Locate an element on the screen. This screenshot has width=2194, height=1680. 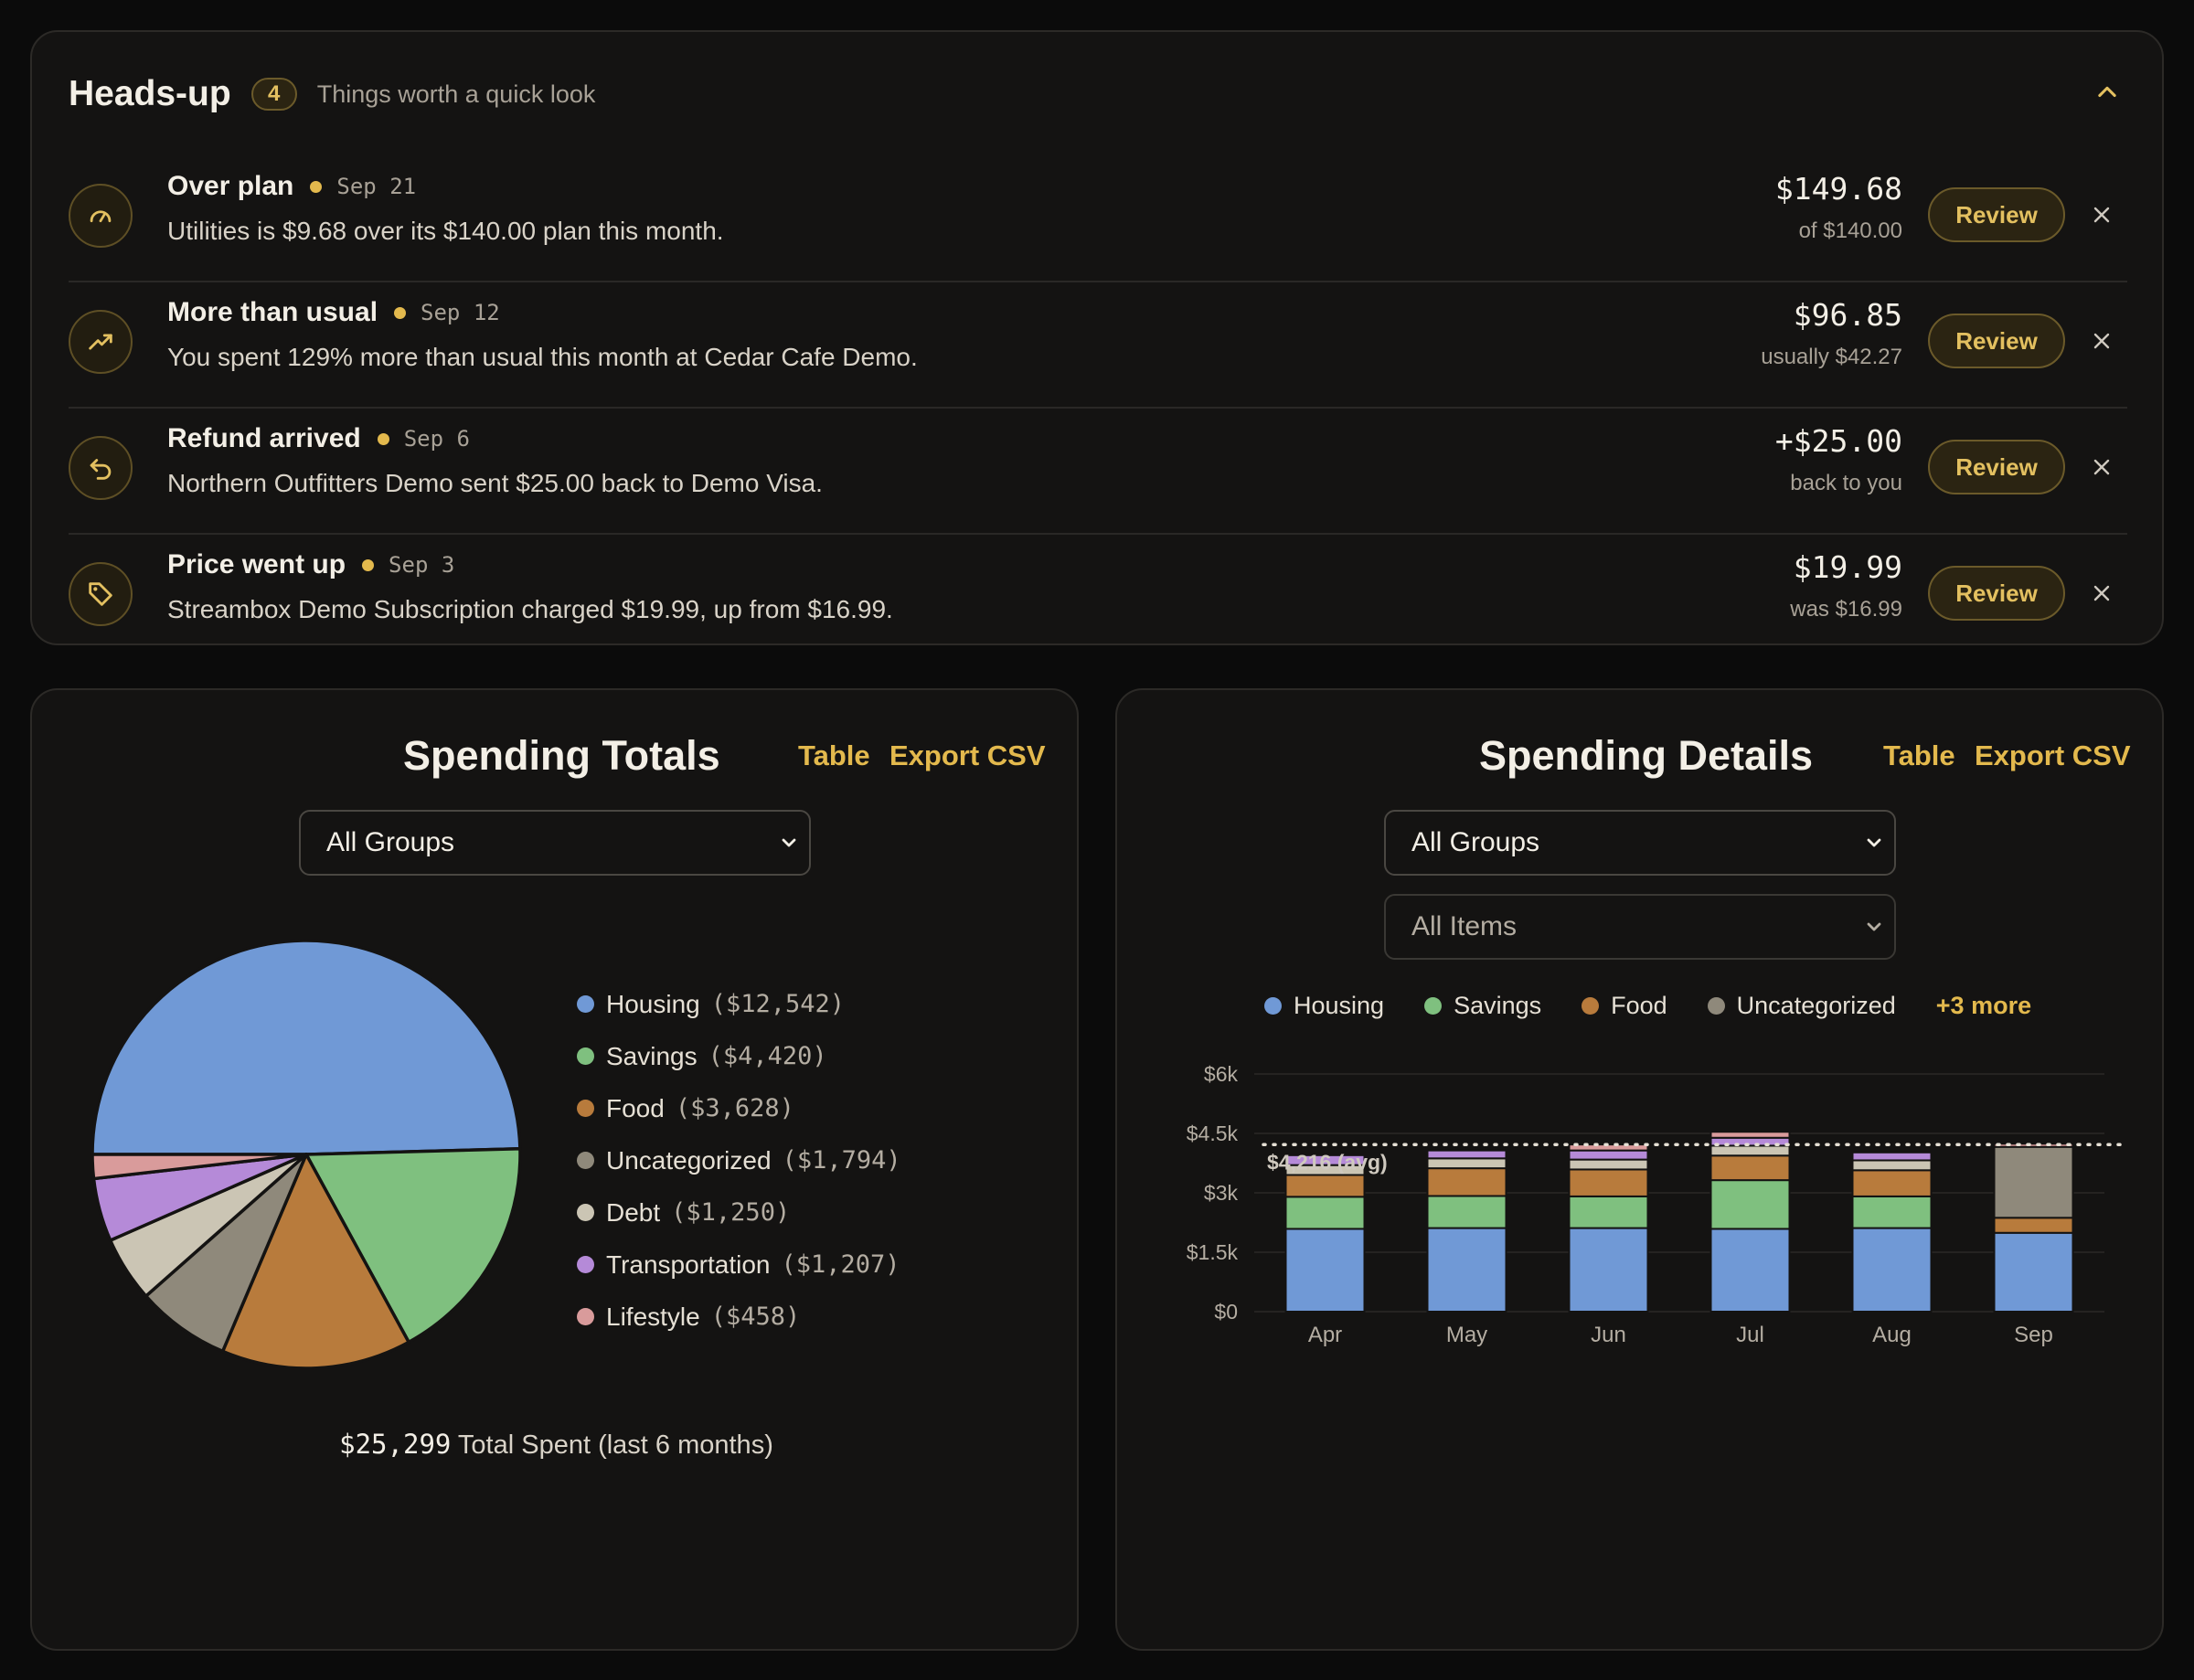
gauge-icon is located at coordinates (101, 216).